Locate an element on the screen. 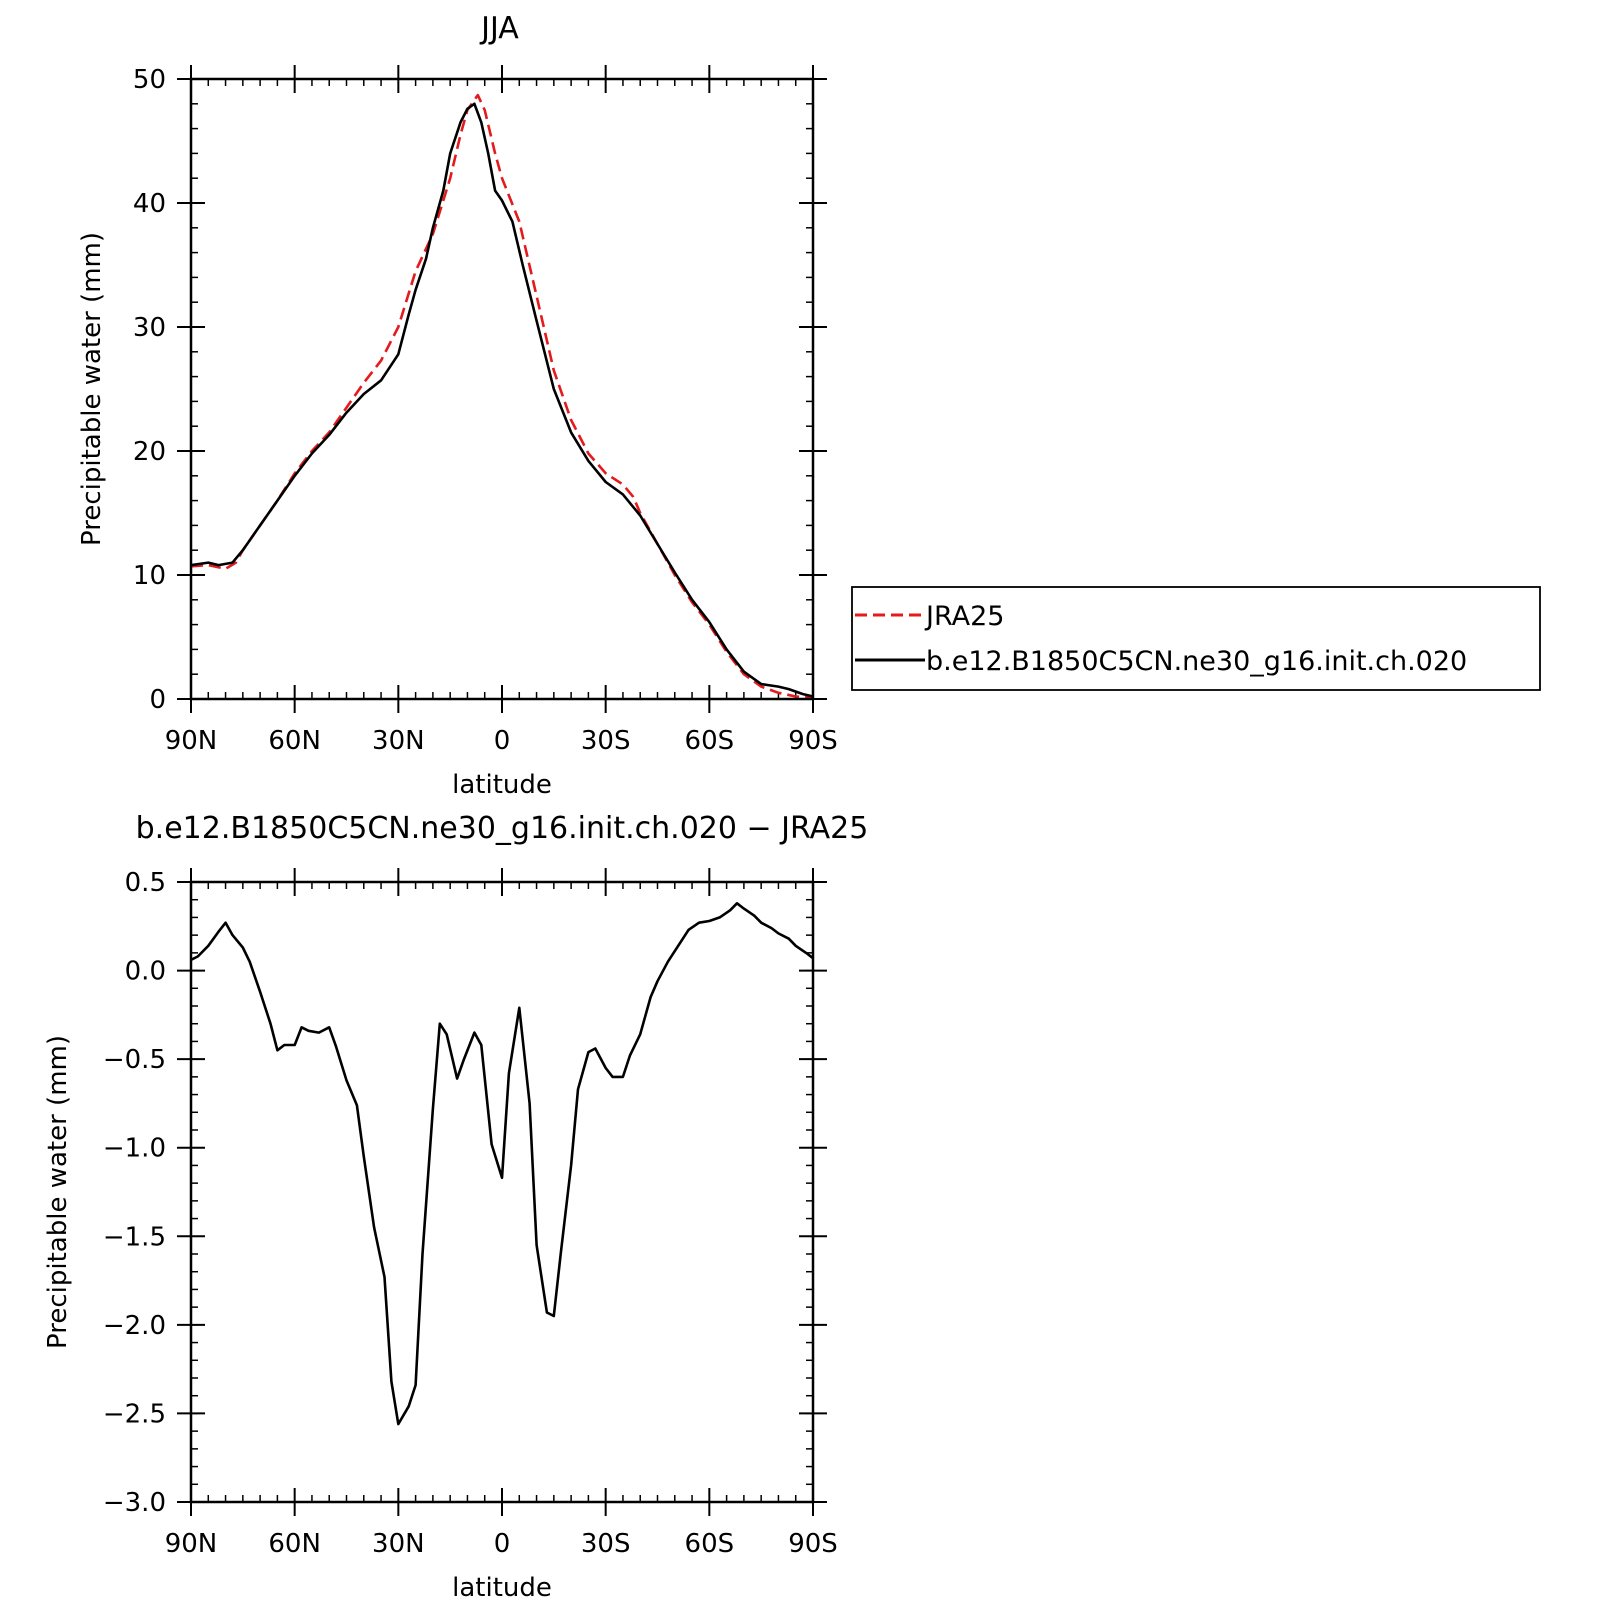 This screenshot has height=1603, width=1605. bottom-series-line-model is located at coordinates (502, 1163).